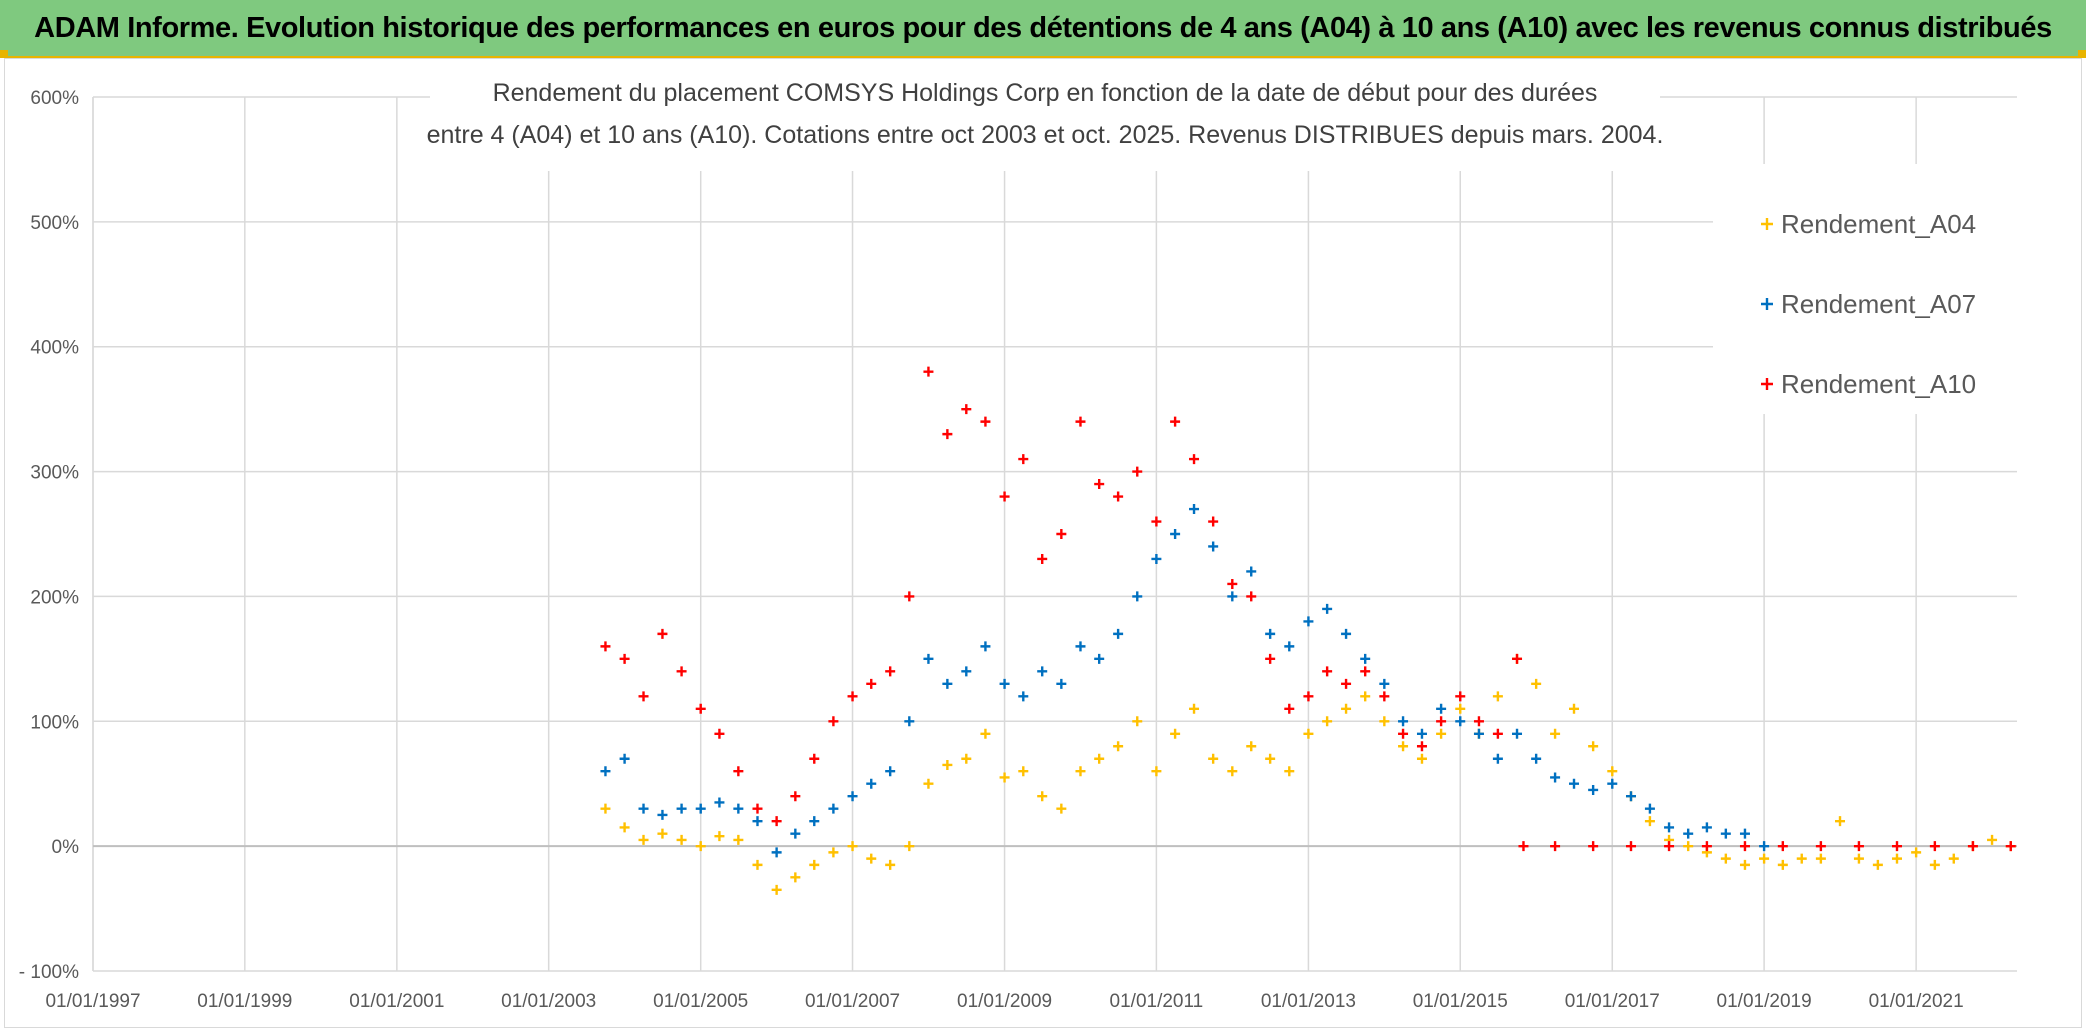 The image size is (2086, 1032). I want to click on x-tick-label: 01/01/2005, so click(700, 1001).